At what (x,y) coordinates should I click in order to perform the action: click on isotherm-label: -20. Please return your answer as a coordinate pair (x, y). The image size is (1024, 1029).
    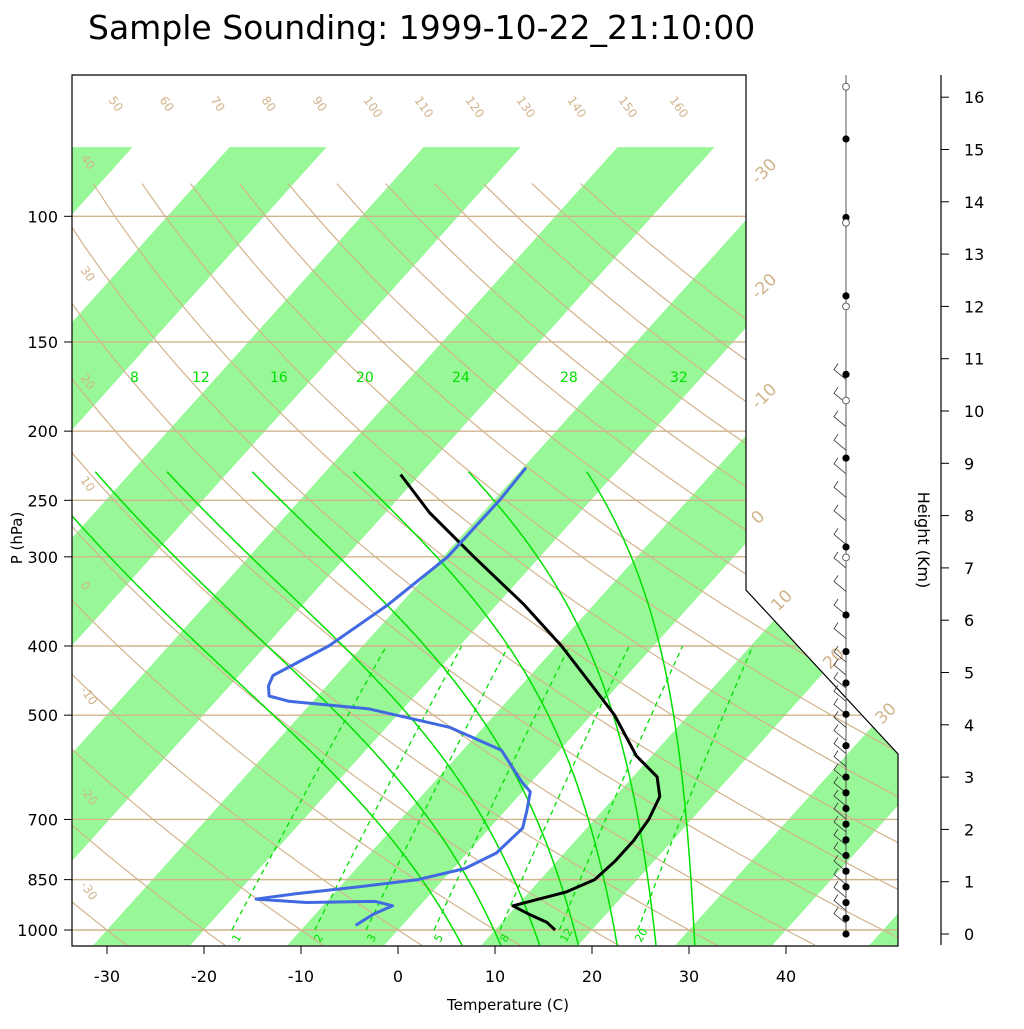
    Looking at the image, I should click on (764, 287).